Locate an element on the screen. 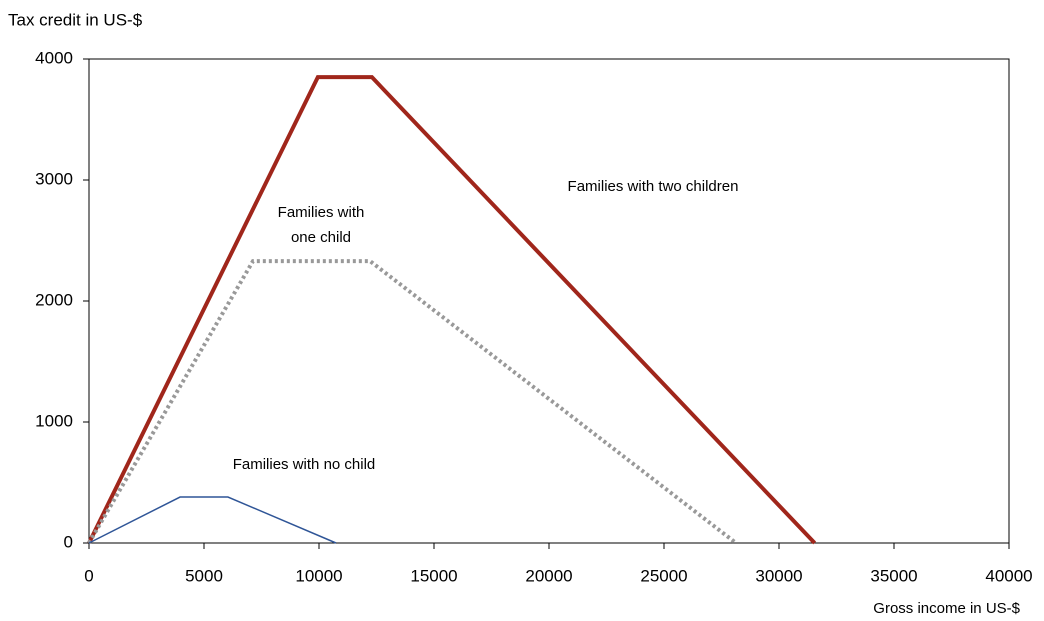 The height and width of the screenshot is (621, 1044). y-axis-label: Tax credit in US-$ is located at coordinates (75, 19).